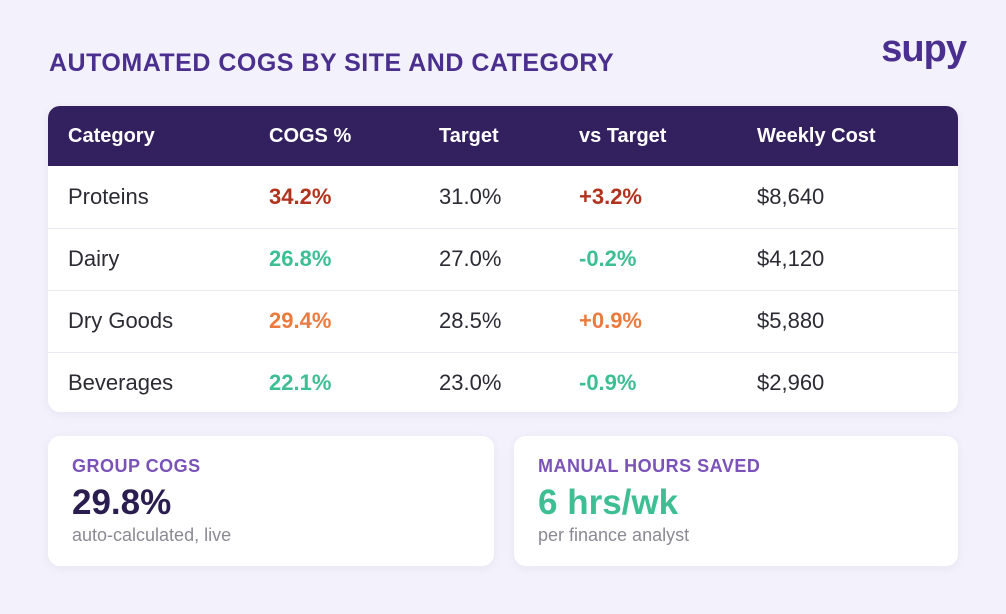 Image resolution: width=1006 pixels, height=614 pixels. I want to click on vs-target-cell: -0.2%, so click(608, 258).